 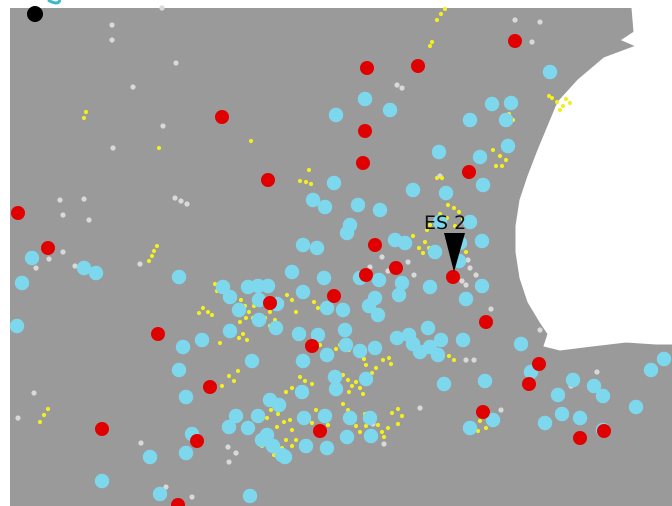 What do you see at coordinates (54, 2) in the screenshot?
I see `corner-accent-icon` at bounding box center [54, 2].